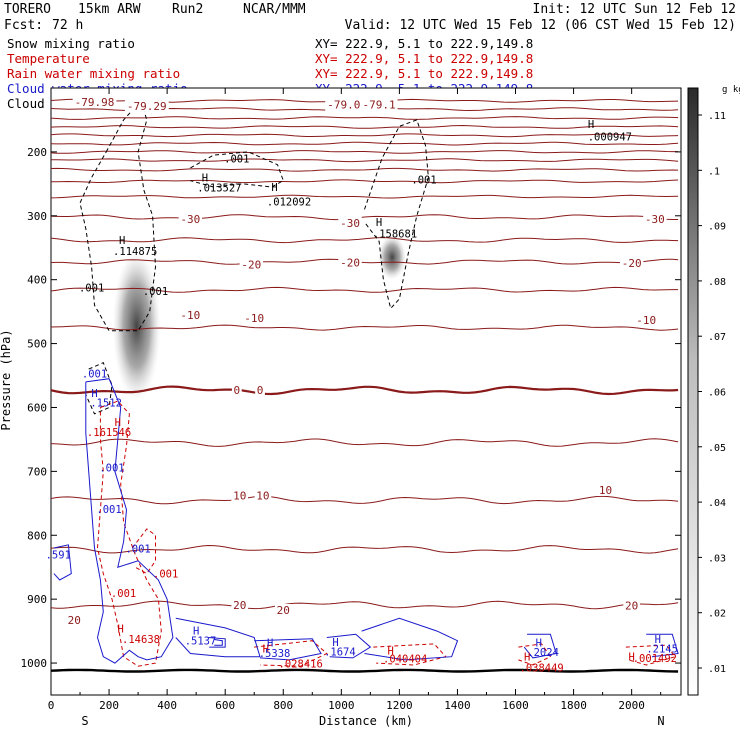 This screenshot has width=740, height=744. Describe the element at coordinates (71, 43) in the screenshot. I see `legend-entry-name: Snow mixing ratio` at that location.